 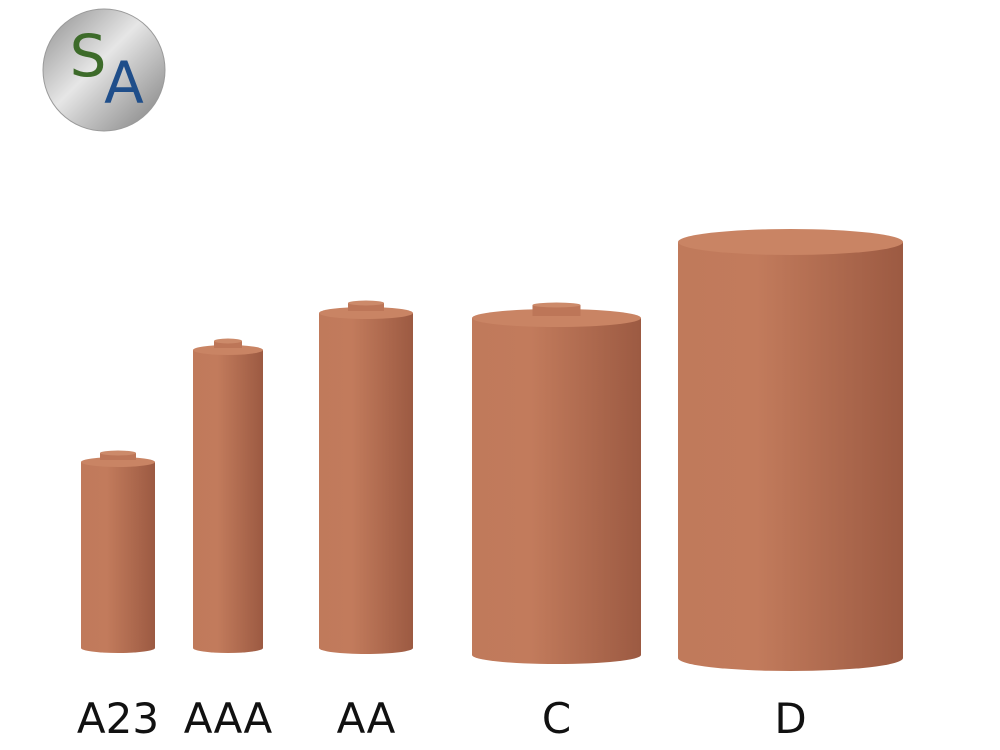 I want to click on battery: AA, so click(x=366, y=521).